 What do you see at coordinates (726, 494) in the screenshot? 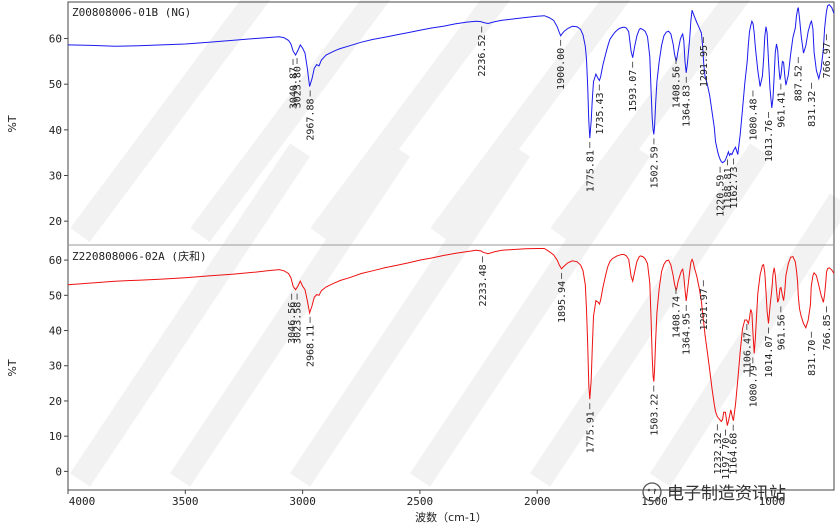
I see `watermark-text: 电子制造资讯站` at bounding box center [726, 494].